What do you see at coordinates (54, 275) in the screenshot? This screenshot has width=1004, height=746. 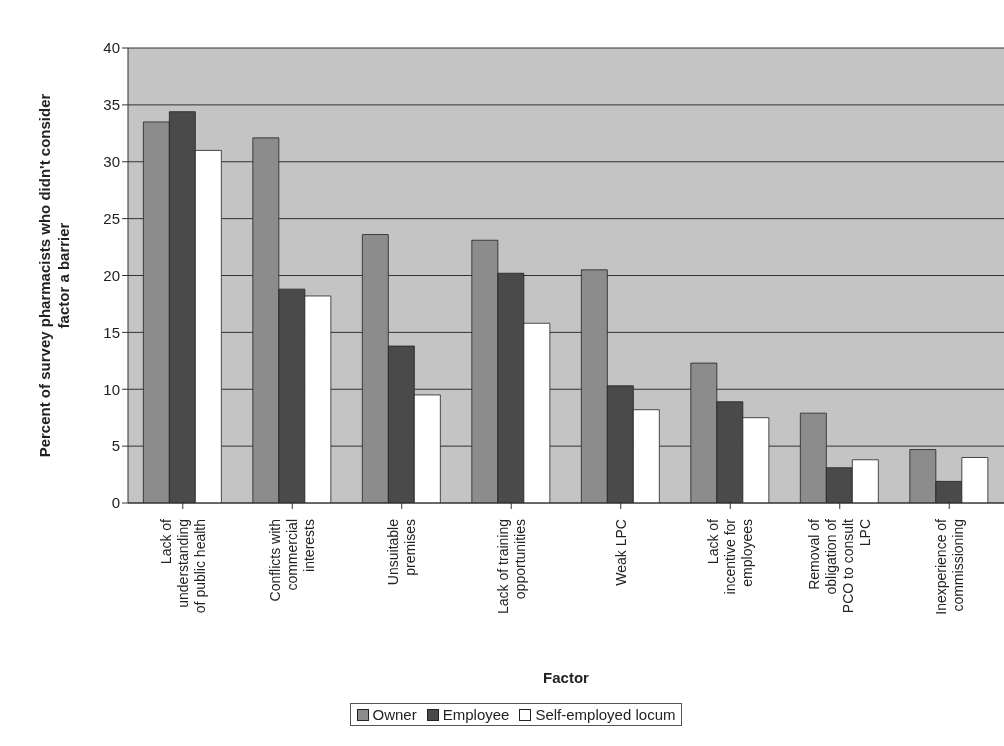 I see `y-axis-title: Percent of survey pharmacists who didn't consider factor a barrier` at bounding box center [54, 275].